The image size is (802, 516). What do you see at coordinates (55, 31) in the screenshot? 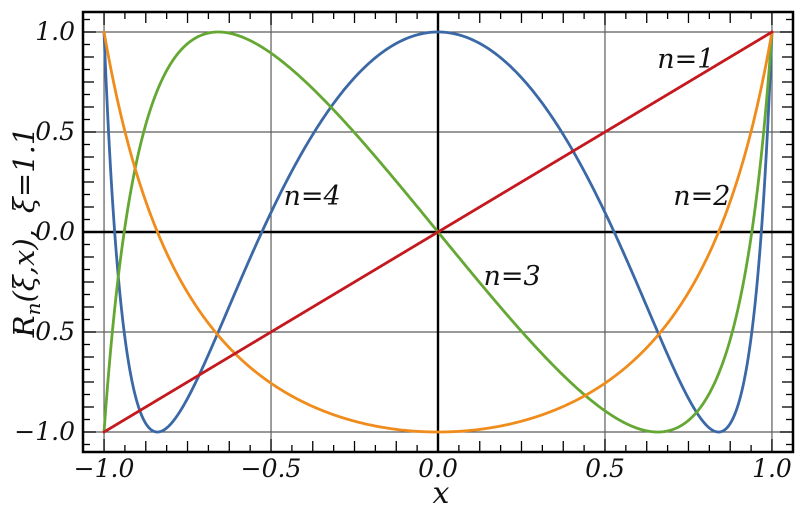
I see `y-tick-label: 1.0` at bounding box center [55, 31].